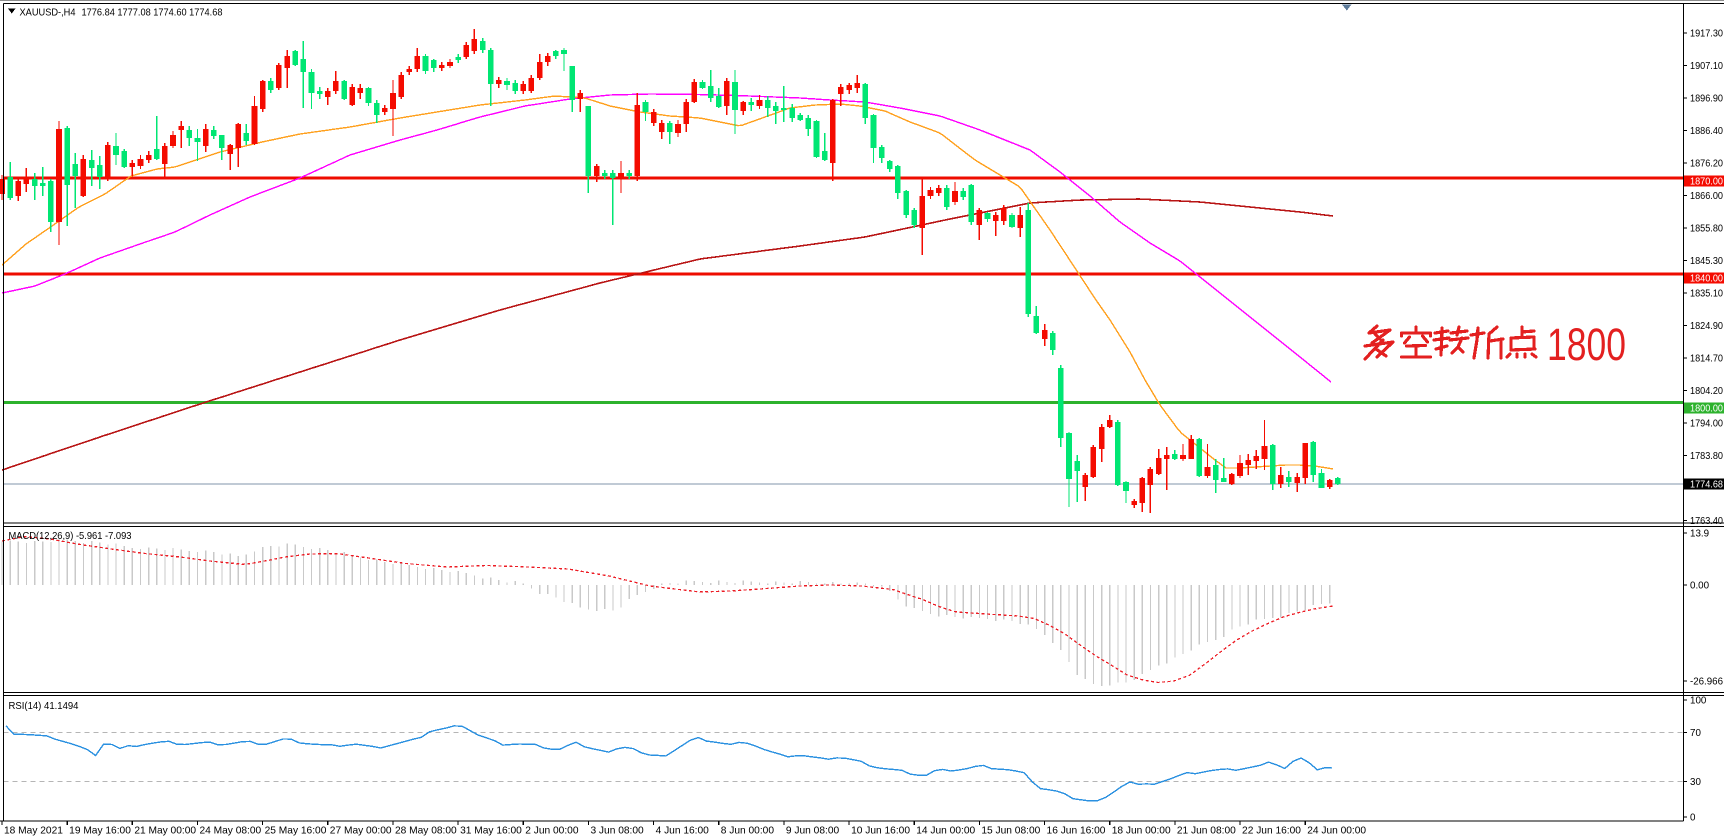 This screenshot has width=1724, height=840. Describe the element at coordinates (1707, 229) in the screenshot. I see `svg-text: 1855.80` at that location.